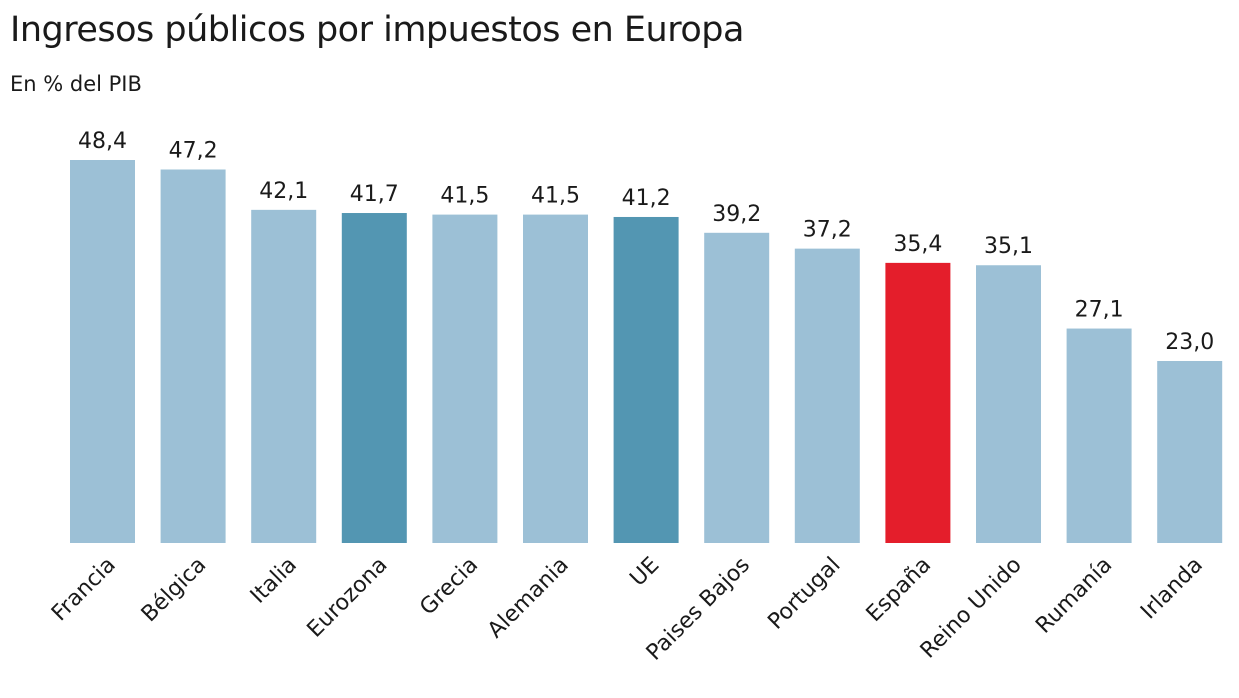  I want to click on category-label: UE, so click(644, 572).